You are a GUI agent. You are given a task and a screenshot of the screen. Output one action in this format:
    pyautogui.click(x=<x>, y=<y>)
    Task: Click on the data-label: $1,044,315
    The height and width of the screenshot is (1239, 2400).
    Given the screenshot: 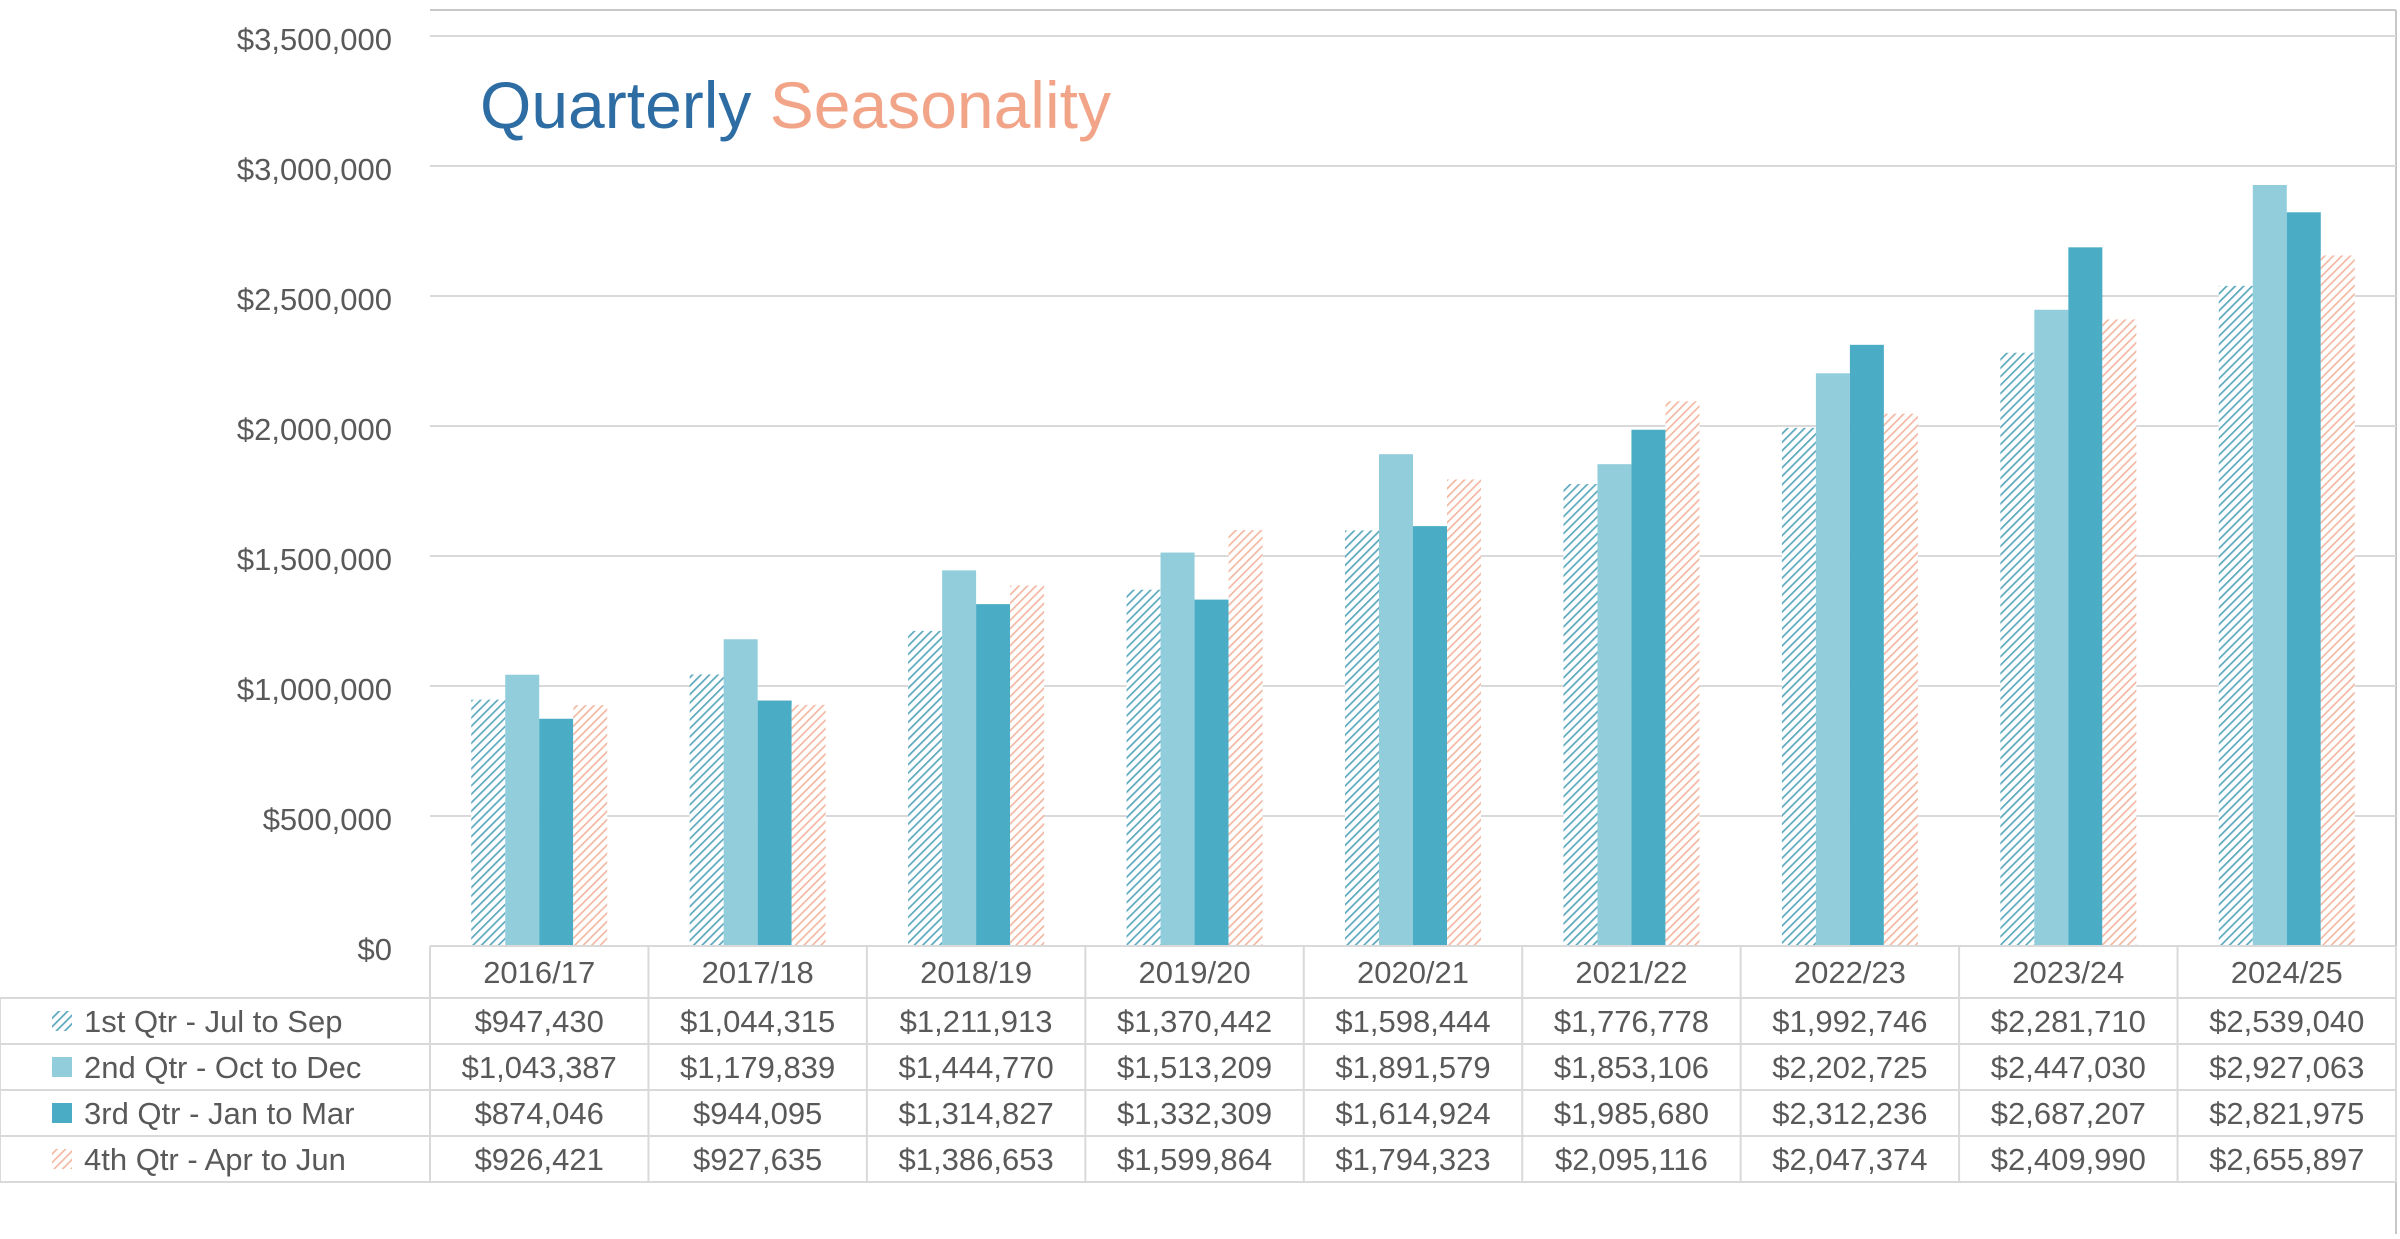 What is the action you would take?
    pyautogui.click(x=757, y=1021)
    